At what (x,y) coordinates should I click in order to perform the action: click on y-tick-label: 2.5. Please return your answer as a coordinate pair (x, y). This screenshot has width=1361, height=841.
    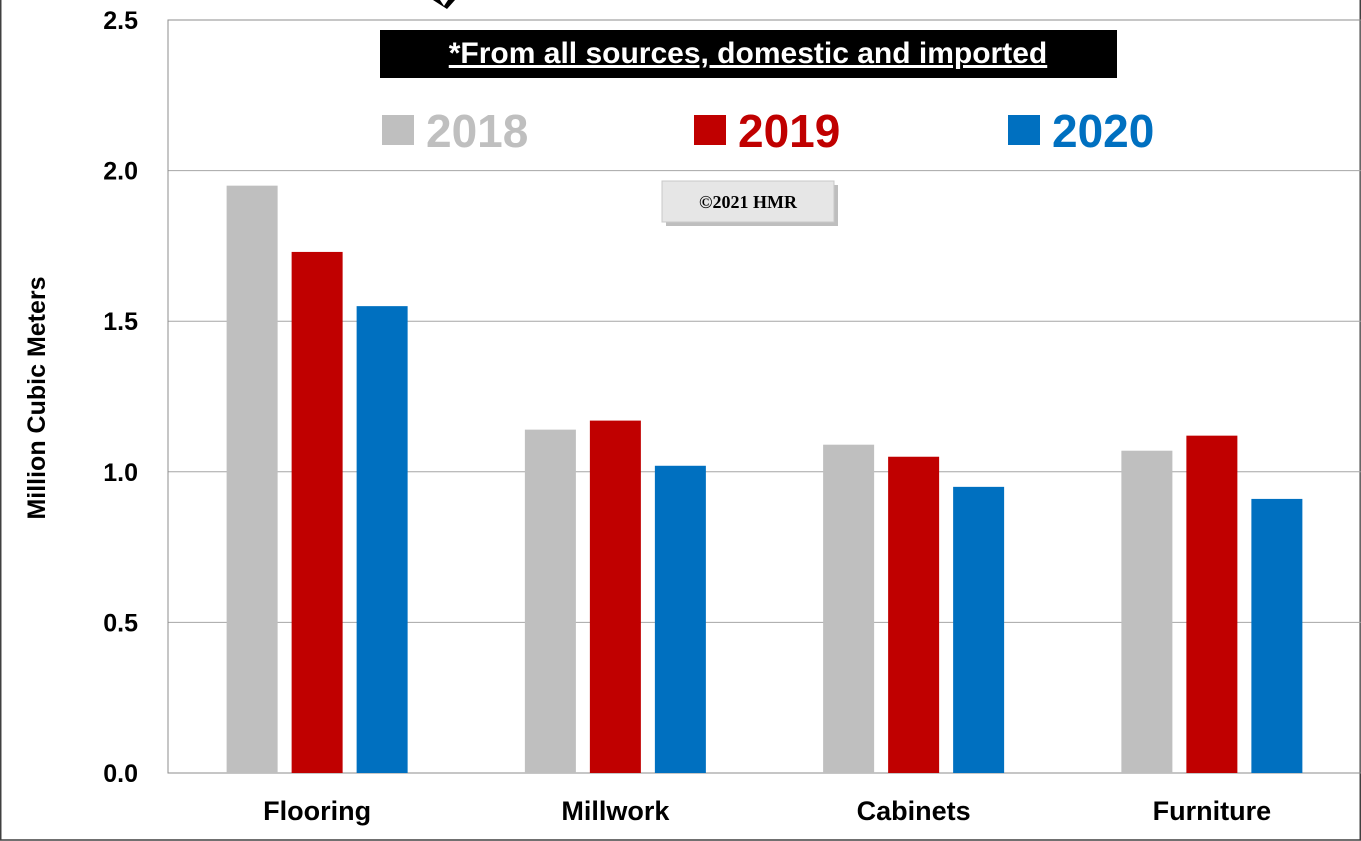
    Looking at the image, I should click on (120, 21).